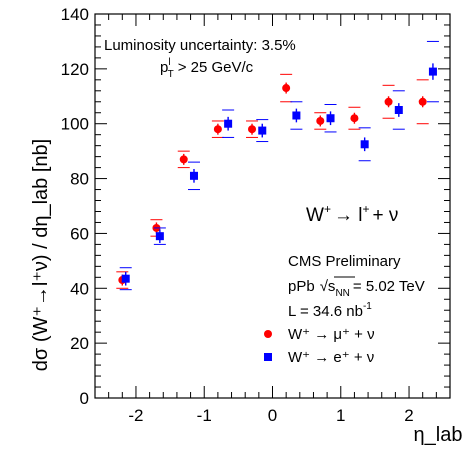 The width and height of the screenshot is (465, 449). What do you see at coordinates (330, 310) in the screenshot?
I see `luminosity-label: L = 34.6 nb-1` at bounding box center [330, 310].